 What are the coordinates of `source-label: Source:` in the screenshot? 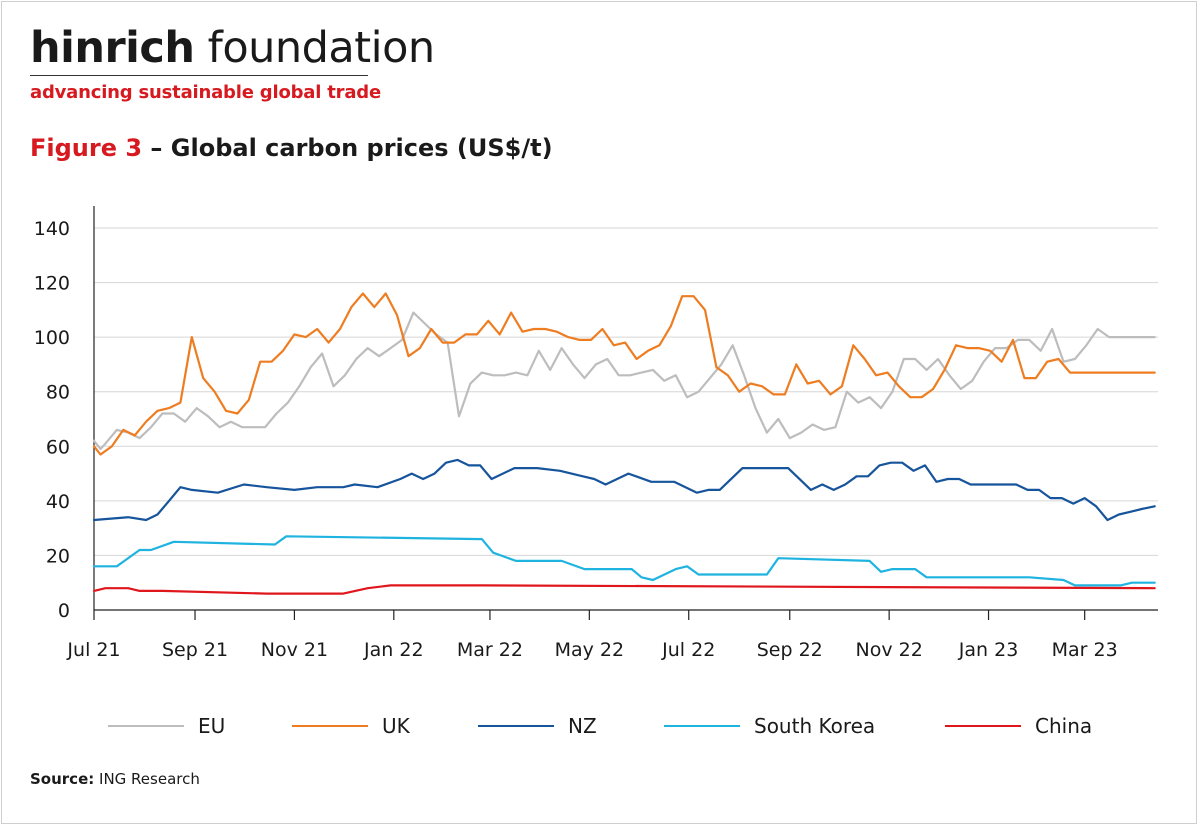 It's located at (62, 779).